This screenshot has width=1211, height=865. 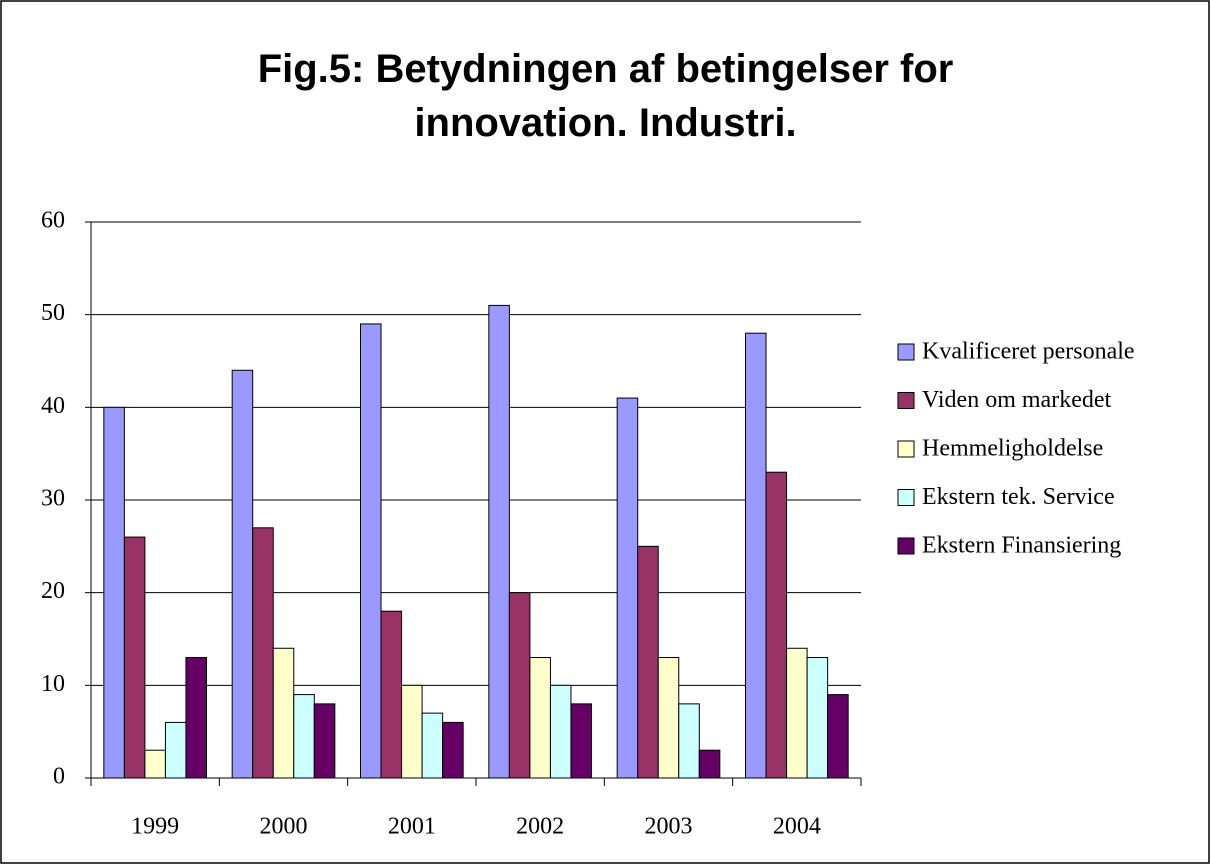 What do you see at coordinates (1018, 497) in the screenshot?
I see `legend-label: Ekstern tek. Service` at bounding box center [1018, 497].